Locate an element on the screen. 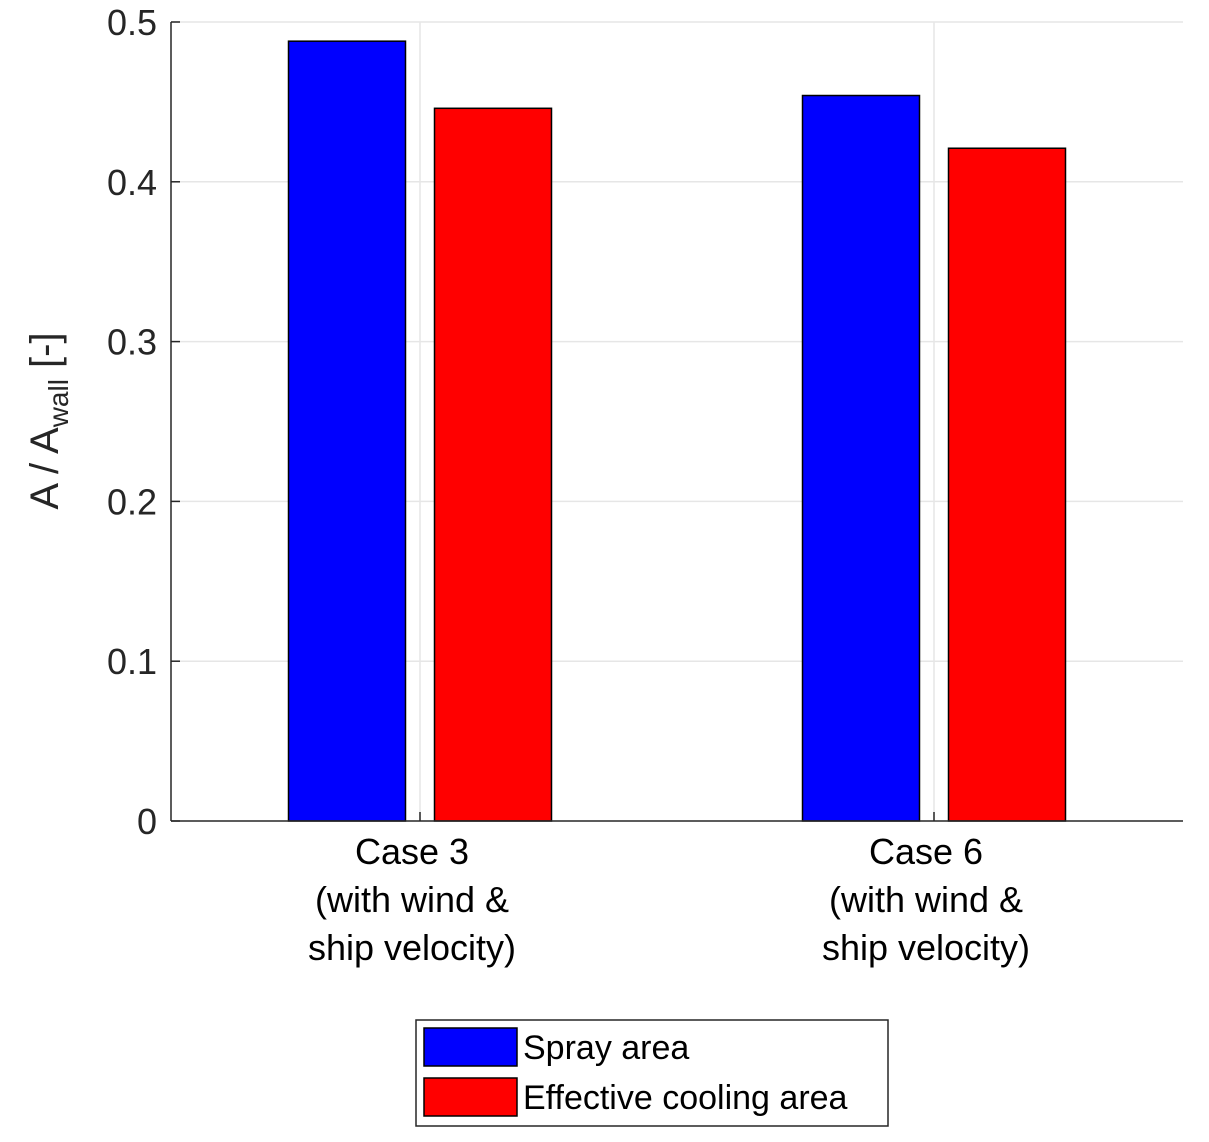  y-tick-label: 0.1 is located at coordinates (132, 661).